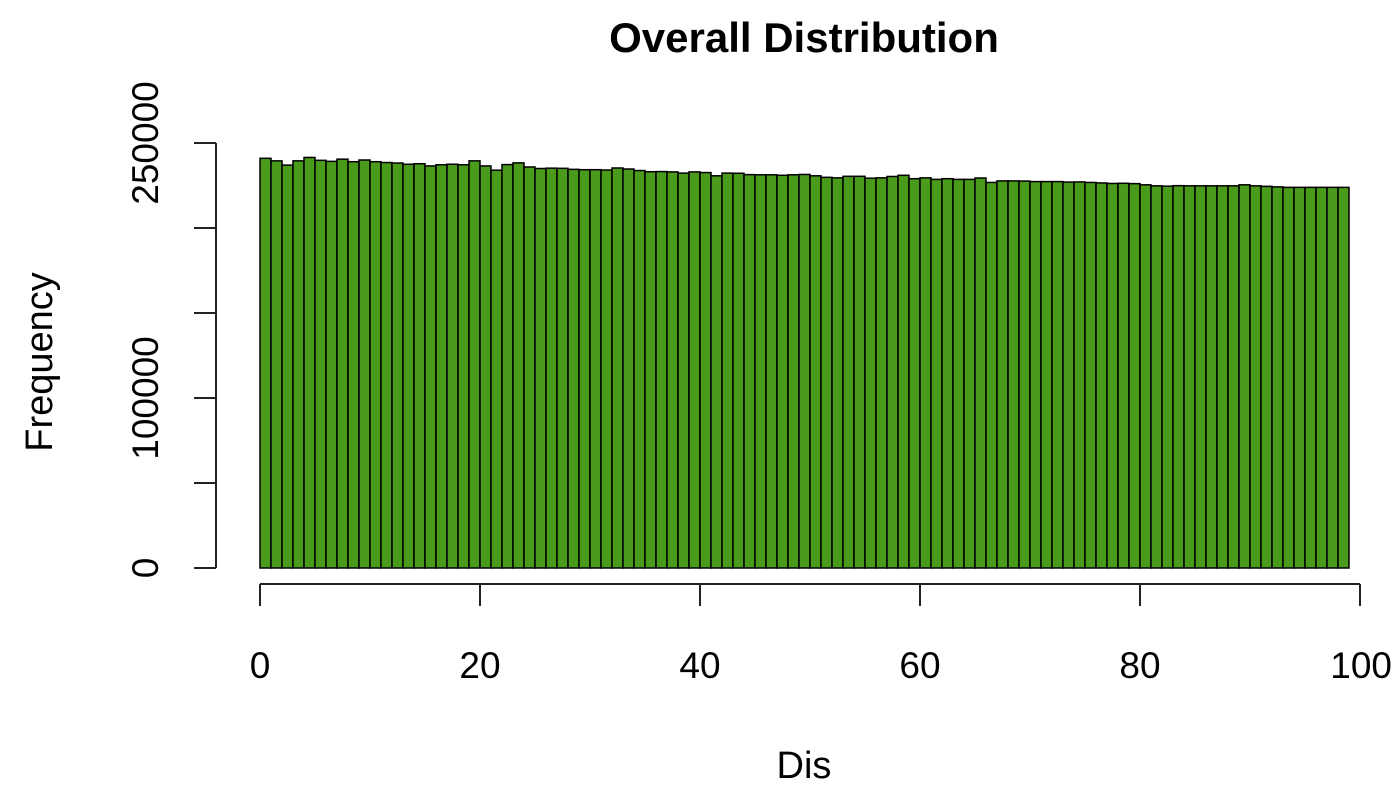 The height and width of the screenshot is (790, 1400). I want to click on y-tick-label: 250000, so click(145, 142).